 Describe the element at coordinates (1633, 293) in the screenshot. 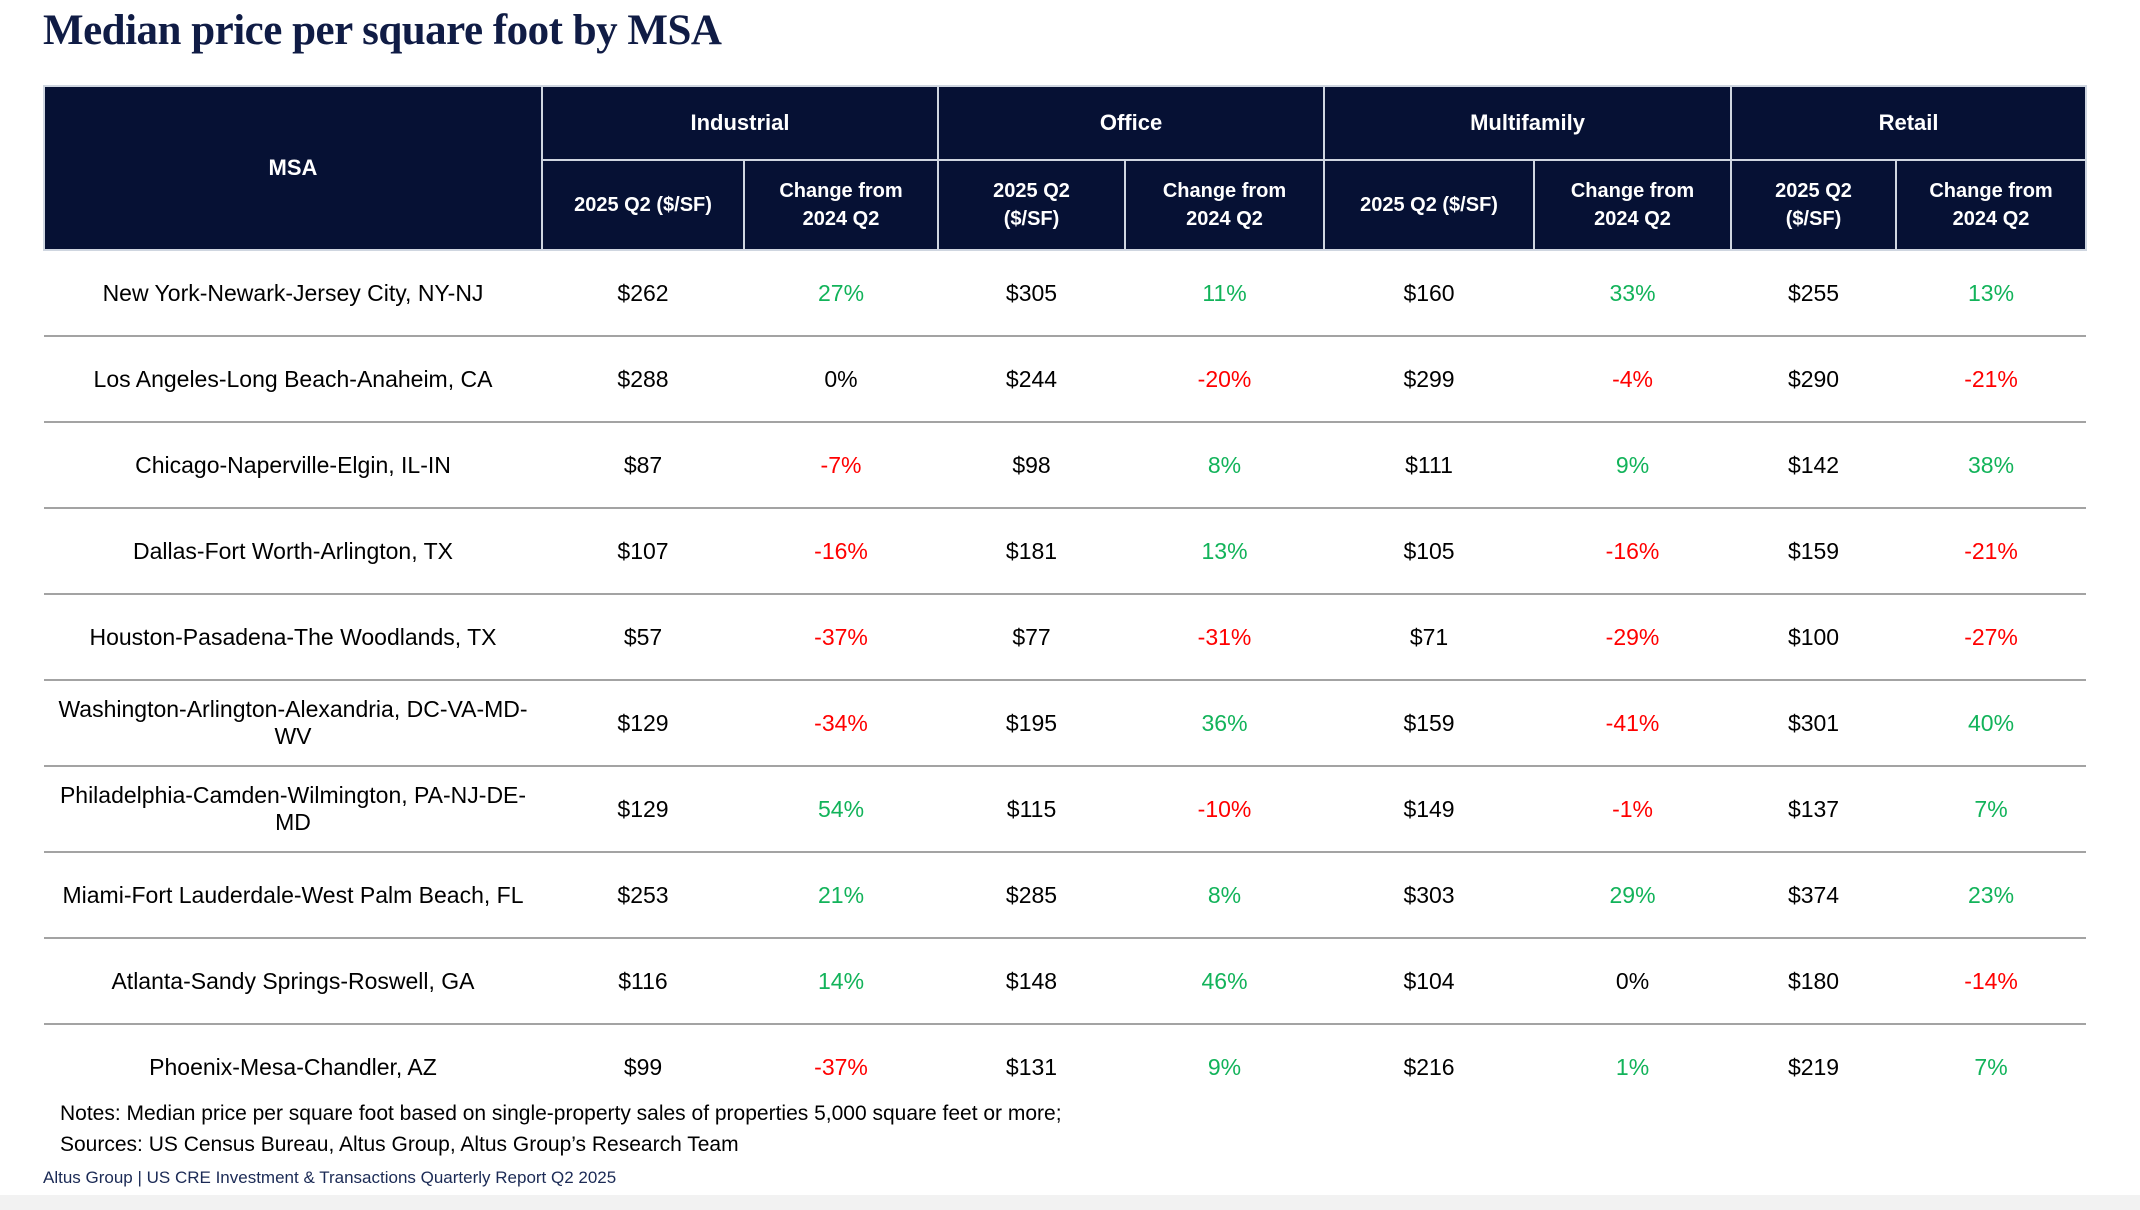

I see `multifamily-change-cell: 33%` at that location.